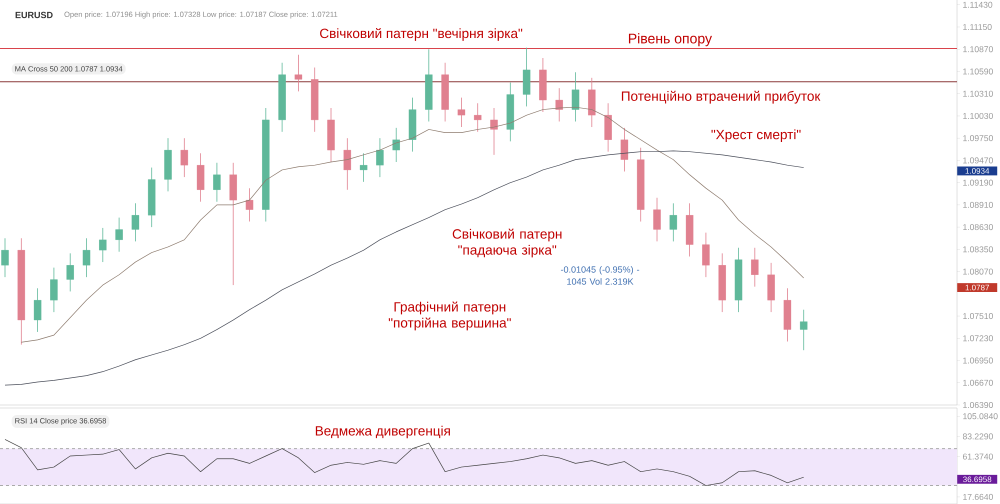  What do you see at coordinates (978, 160) in the screenshot?
I see `y-tick-label: 1.09470` at bounding box center [978, 160].